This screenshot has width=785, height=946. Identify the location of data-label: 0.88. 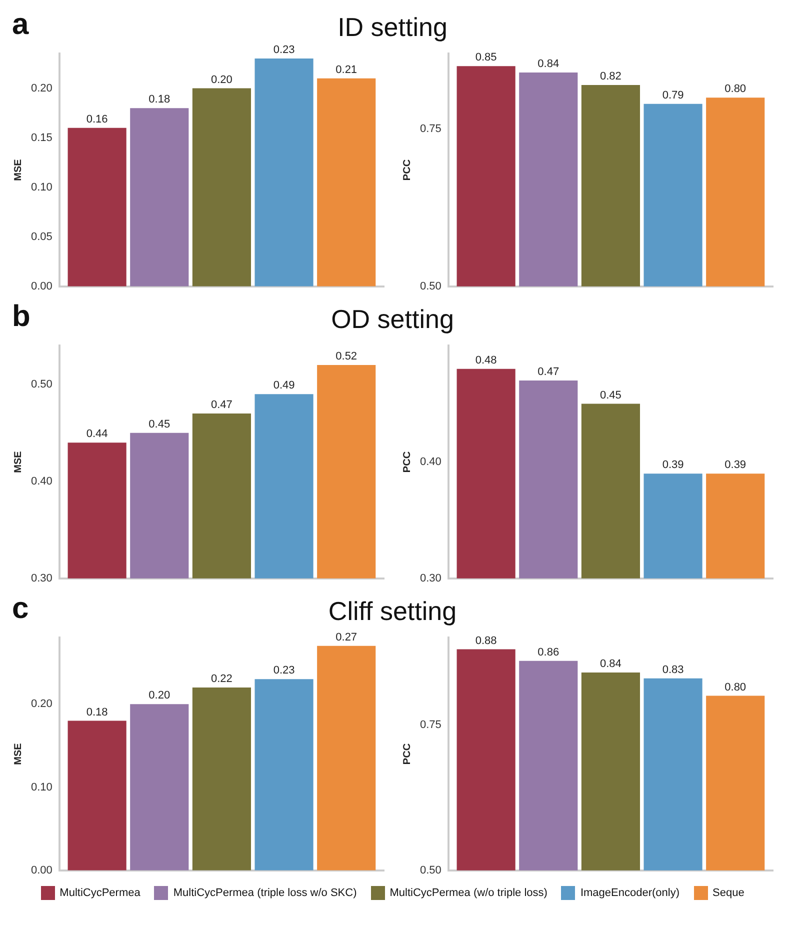
(486, 640).